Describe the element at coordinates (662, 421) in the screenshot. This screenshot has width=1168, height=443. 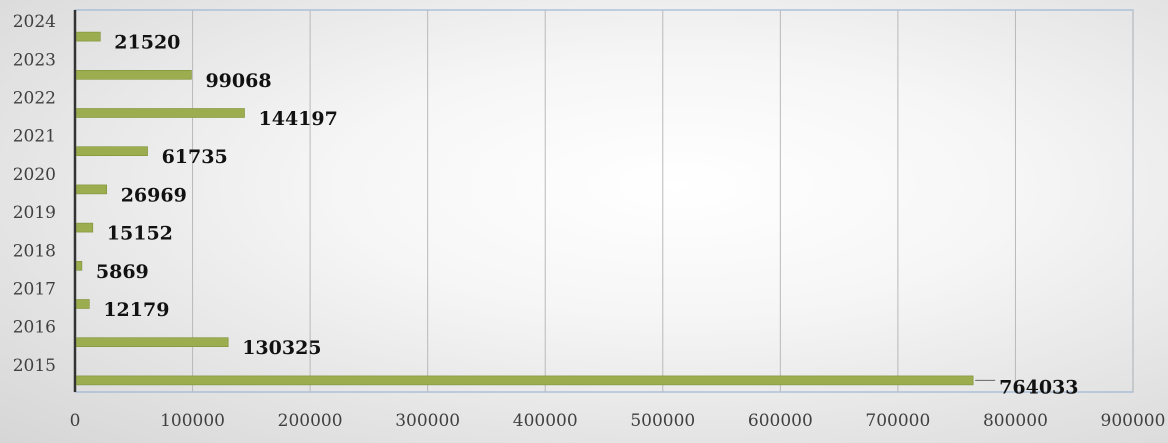
I see `x-tick-label: 500000` at that location.